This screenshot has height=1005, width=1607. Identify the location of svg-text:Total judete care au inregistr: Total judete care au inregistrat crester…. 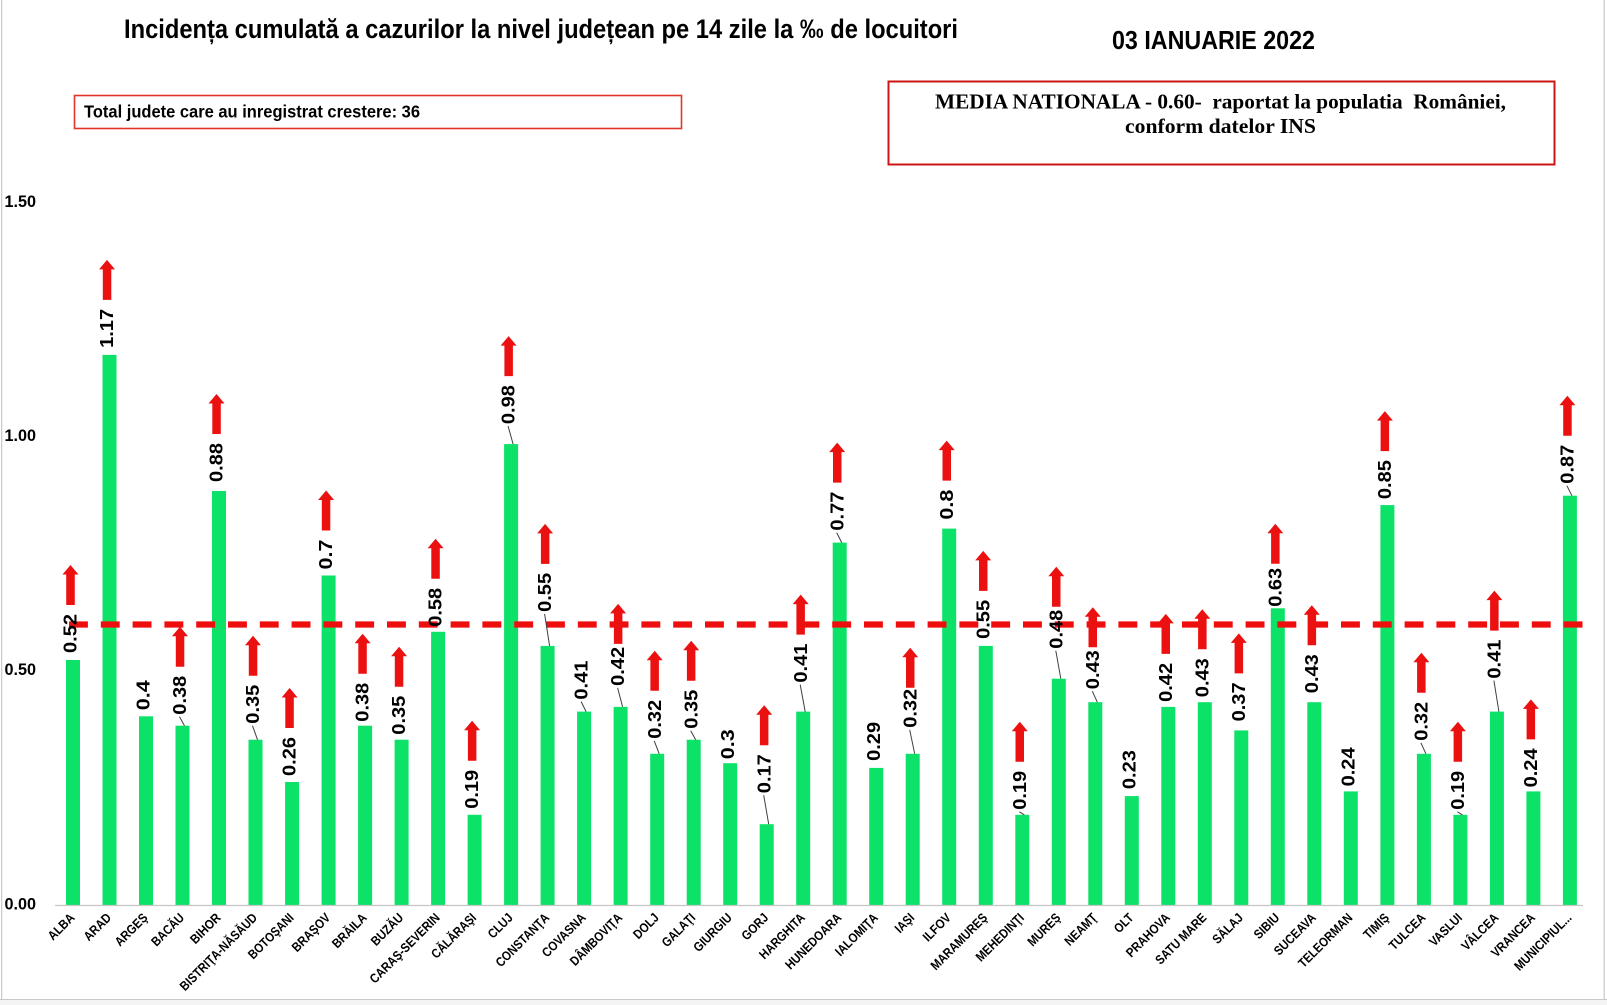
(252, 111).